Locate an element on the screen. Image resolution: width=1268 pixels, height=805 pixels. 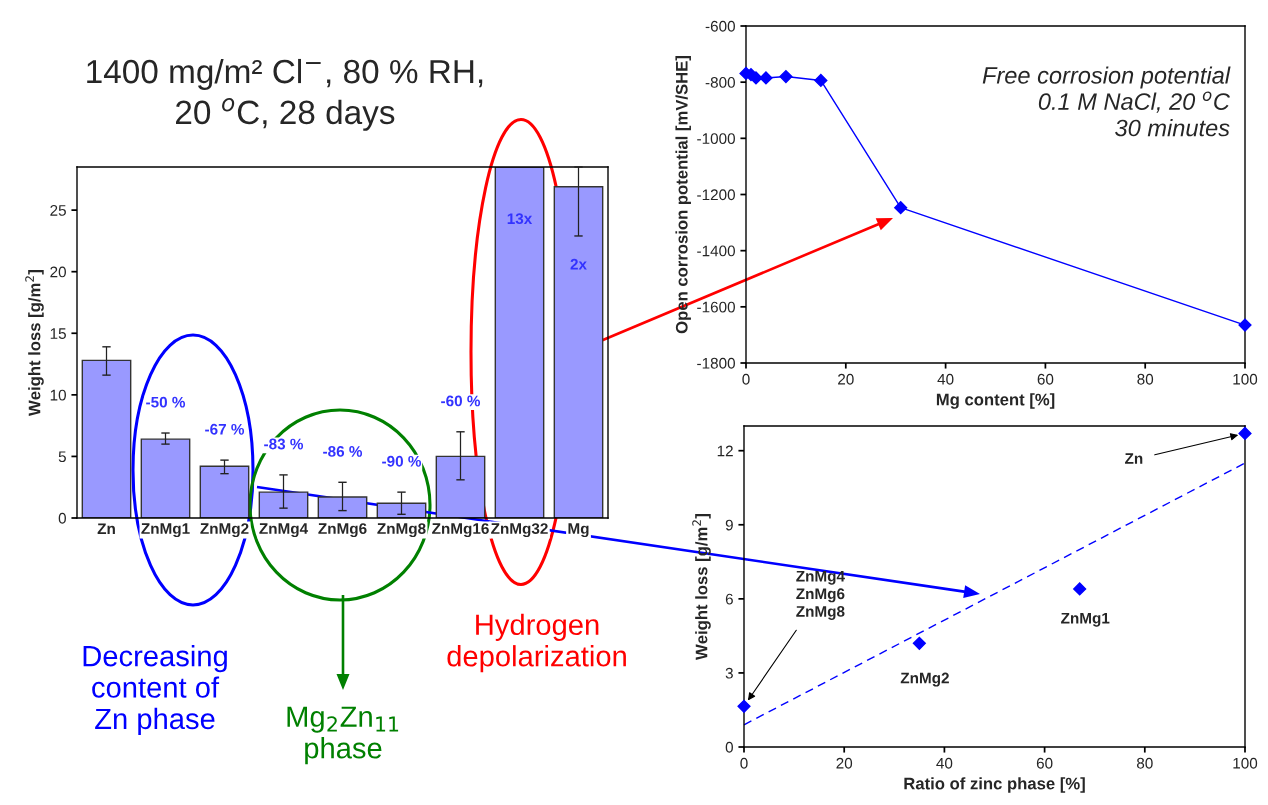
y-tick-label: 10 is located at coordinates (58, 395).